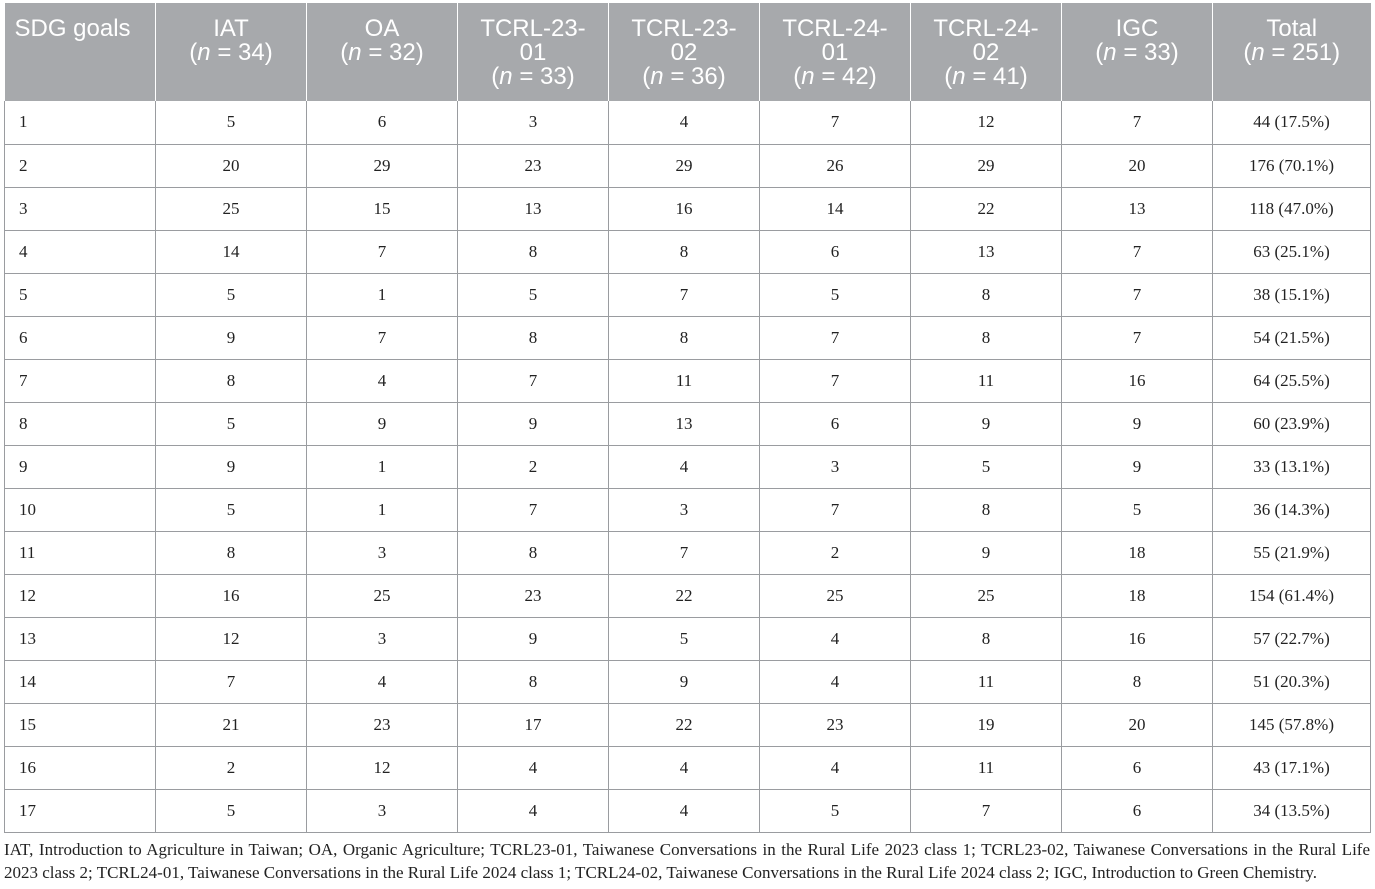 The height and width of the screenshot is (889, 1375). I want to click on count-cell: 26, so click(835, 166).